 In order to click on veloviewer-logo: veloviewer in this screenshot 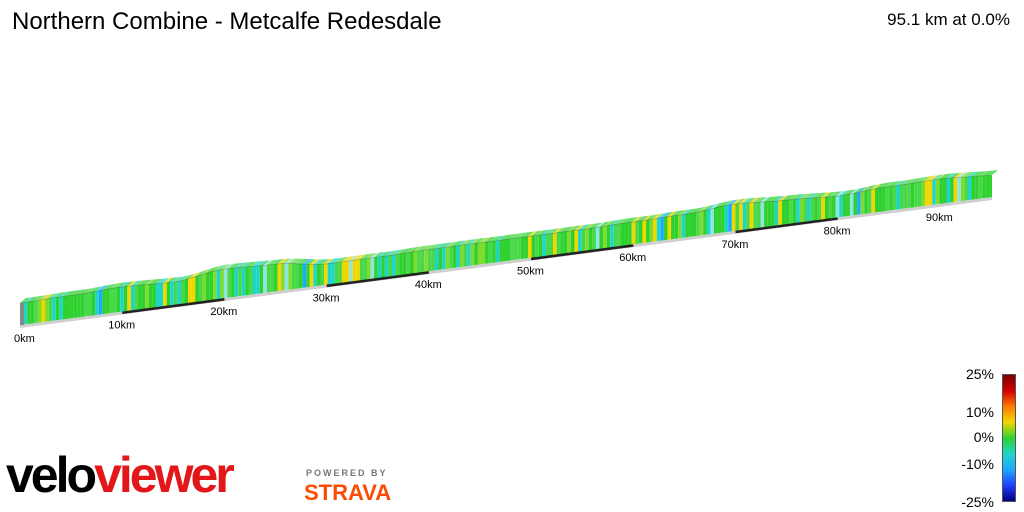, I will do `click(120, 475)`.